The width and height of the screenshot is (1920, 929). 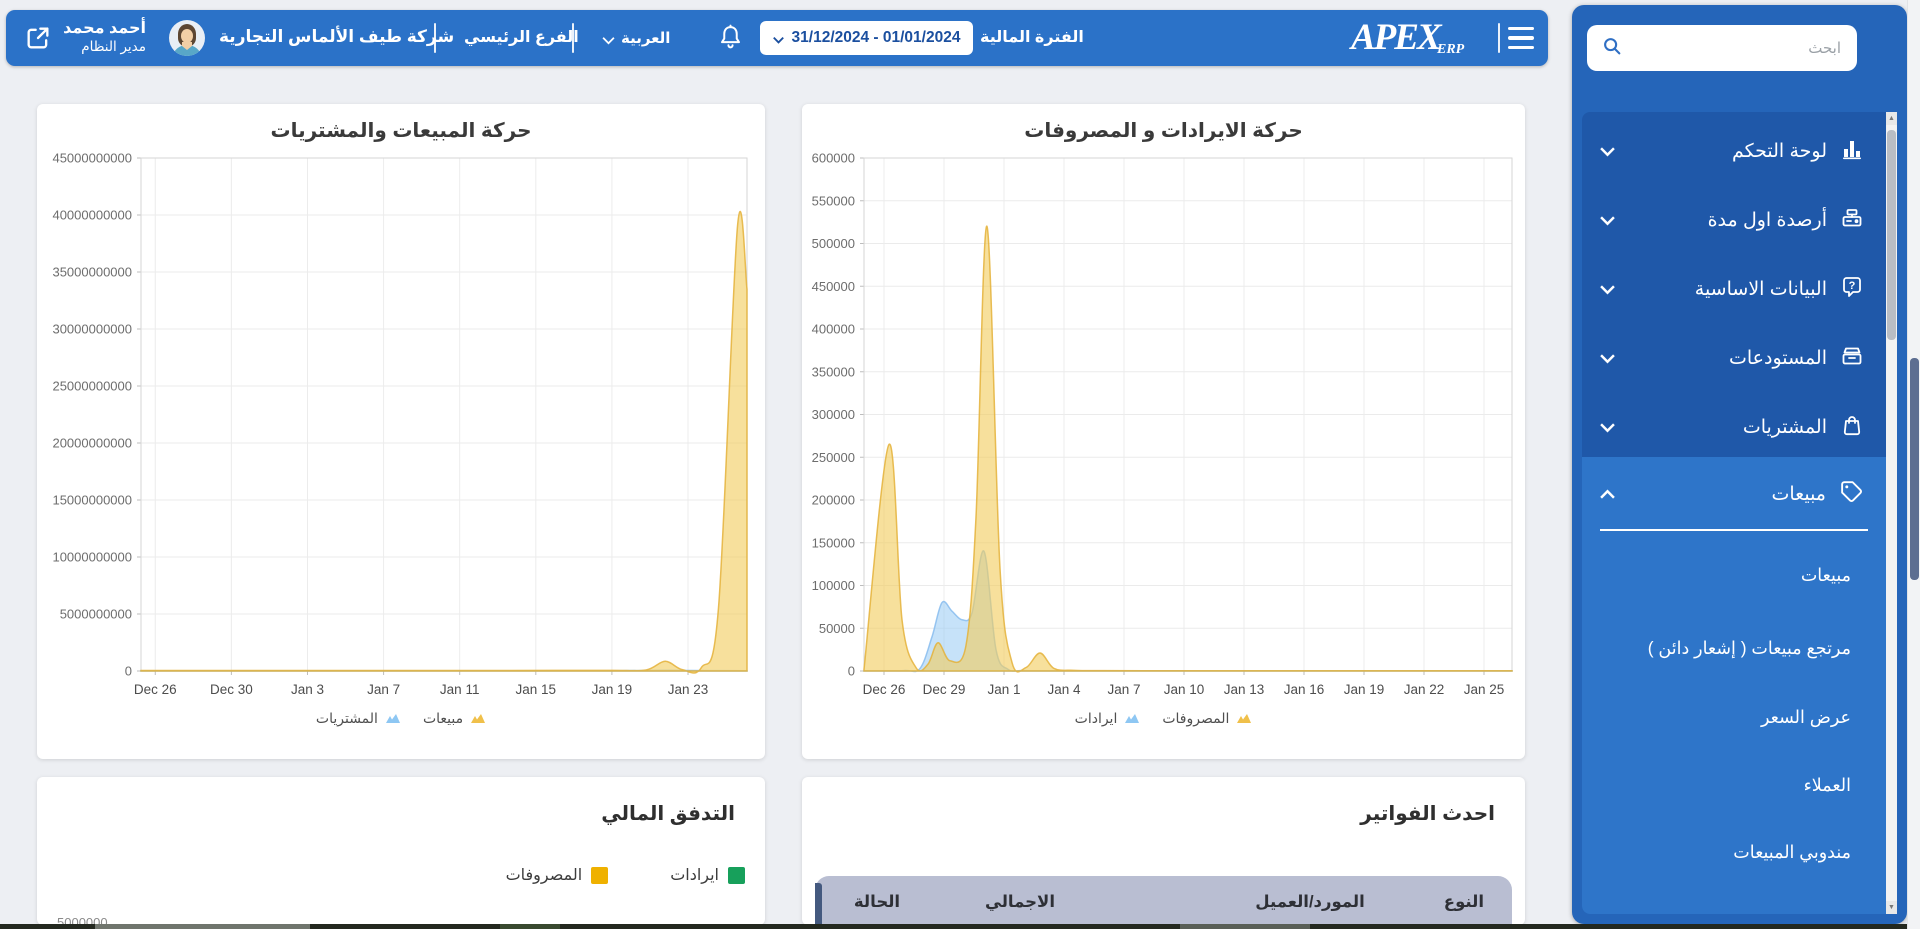 I want to click on sidebar-menu: لوحة التحكم أرصدة اول مدة ?, so click(x=1739, y=513).